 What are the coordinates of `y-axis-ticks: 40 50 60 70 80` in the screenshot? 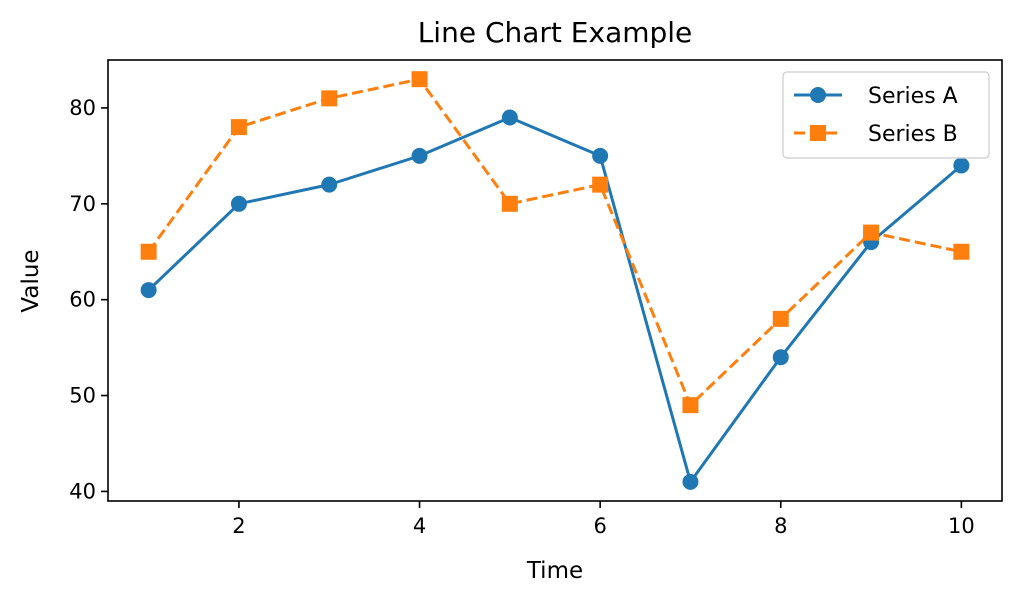 It's located at (88, 299).